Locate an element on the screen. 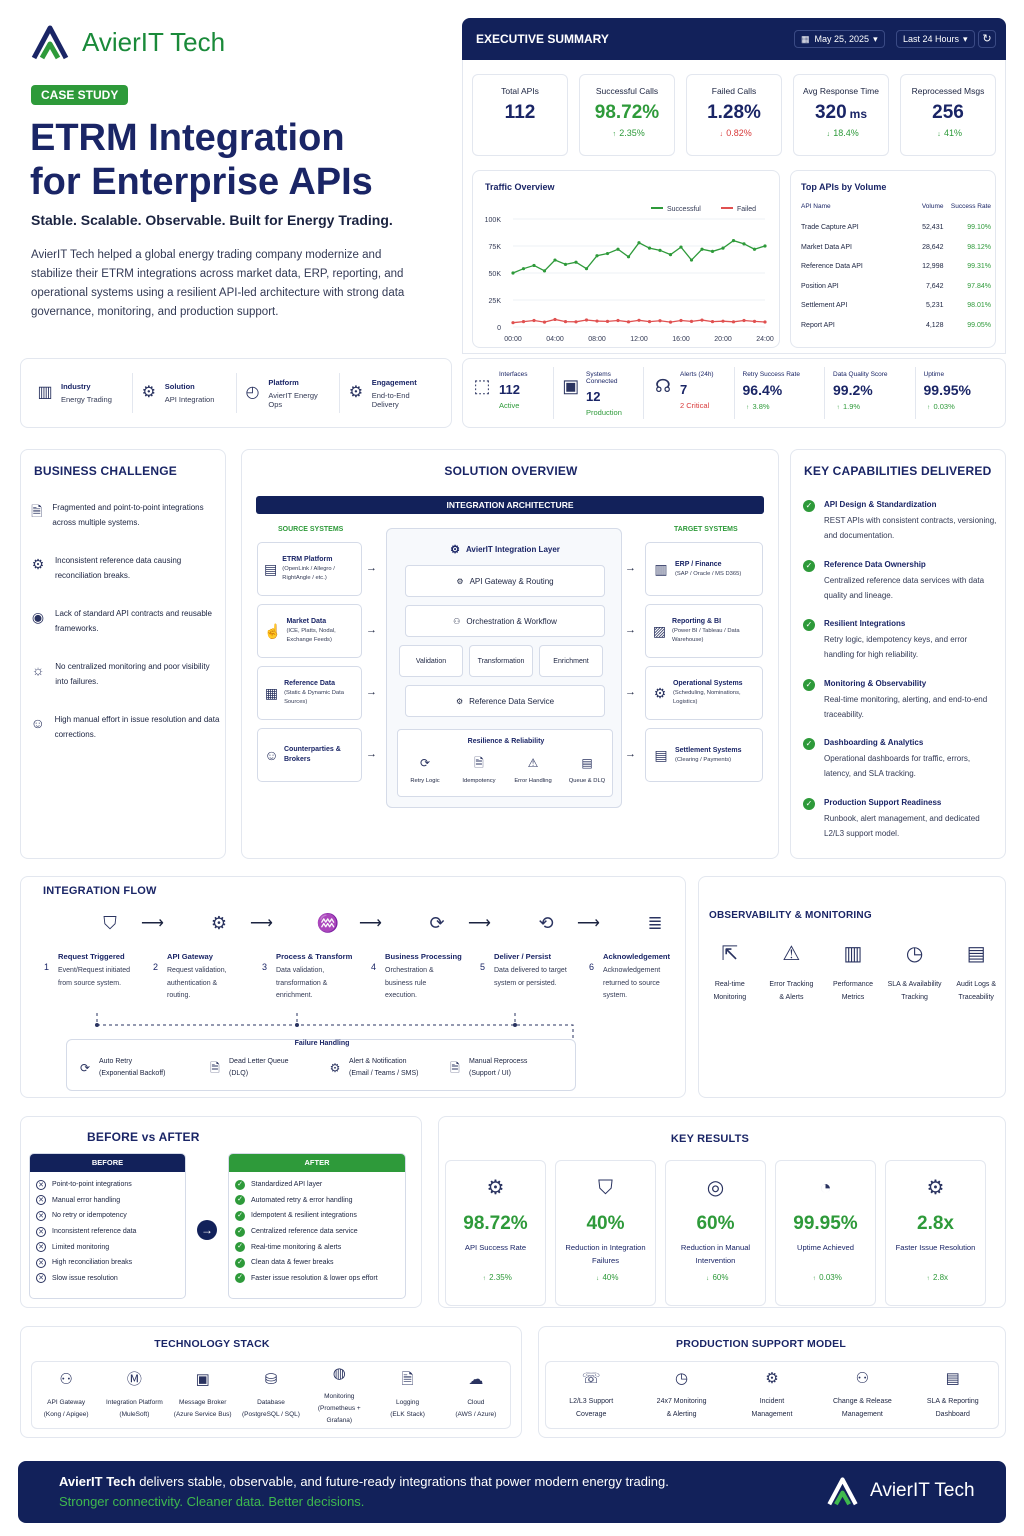 This screenshot has width=1024, height=1536. stat-body: Systems Connected 12 Production is located at coordinates (610, 394).